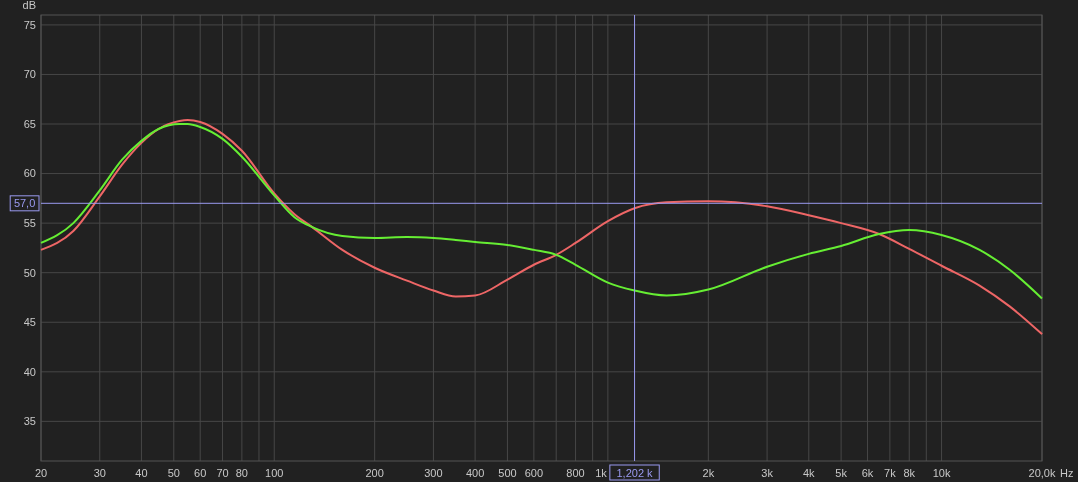 The image size is (1078, 482). Describe the element at coordinates (29, 5) in the screenshot. I see `y-axis-title: dB` at that location.